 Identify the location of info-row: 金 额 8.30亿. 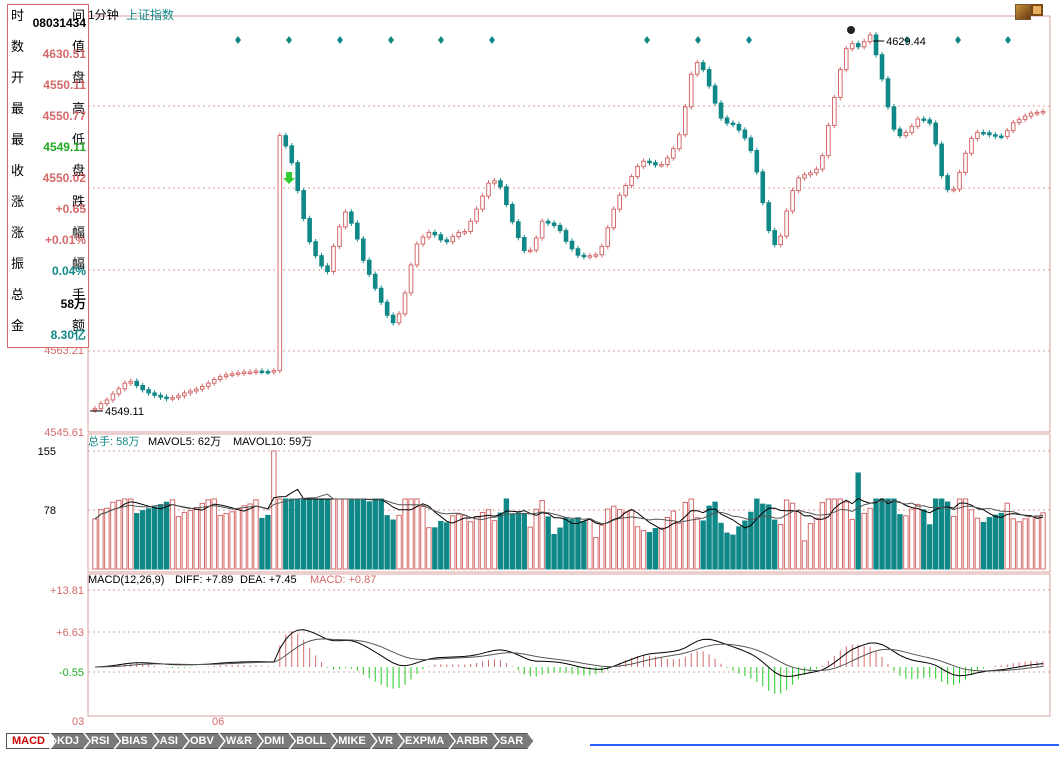
(48, 334).